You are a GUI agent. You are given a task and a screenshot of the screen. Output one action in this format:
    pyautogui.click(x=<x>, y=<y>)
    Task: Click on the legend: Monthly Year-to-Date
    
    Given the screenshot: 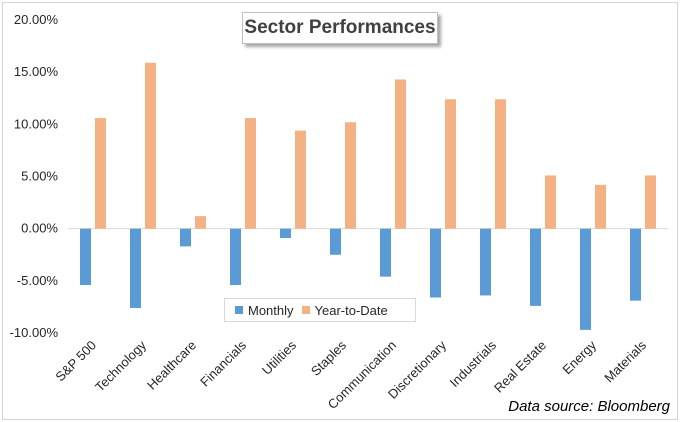 What is the action you would take?
    pyautogui.click(x=320, y=310)
    